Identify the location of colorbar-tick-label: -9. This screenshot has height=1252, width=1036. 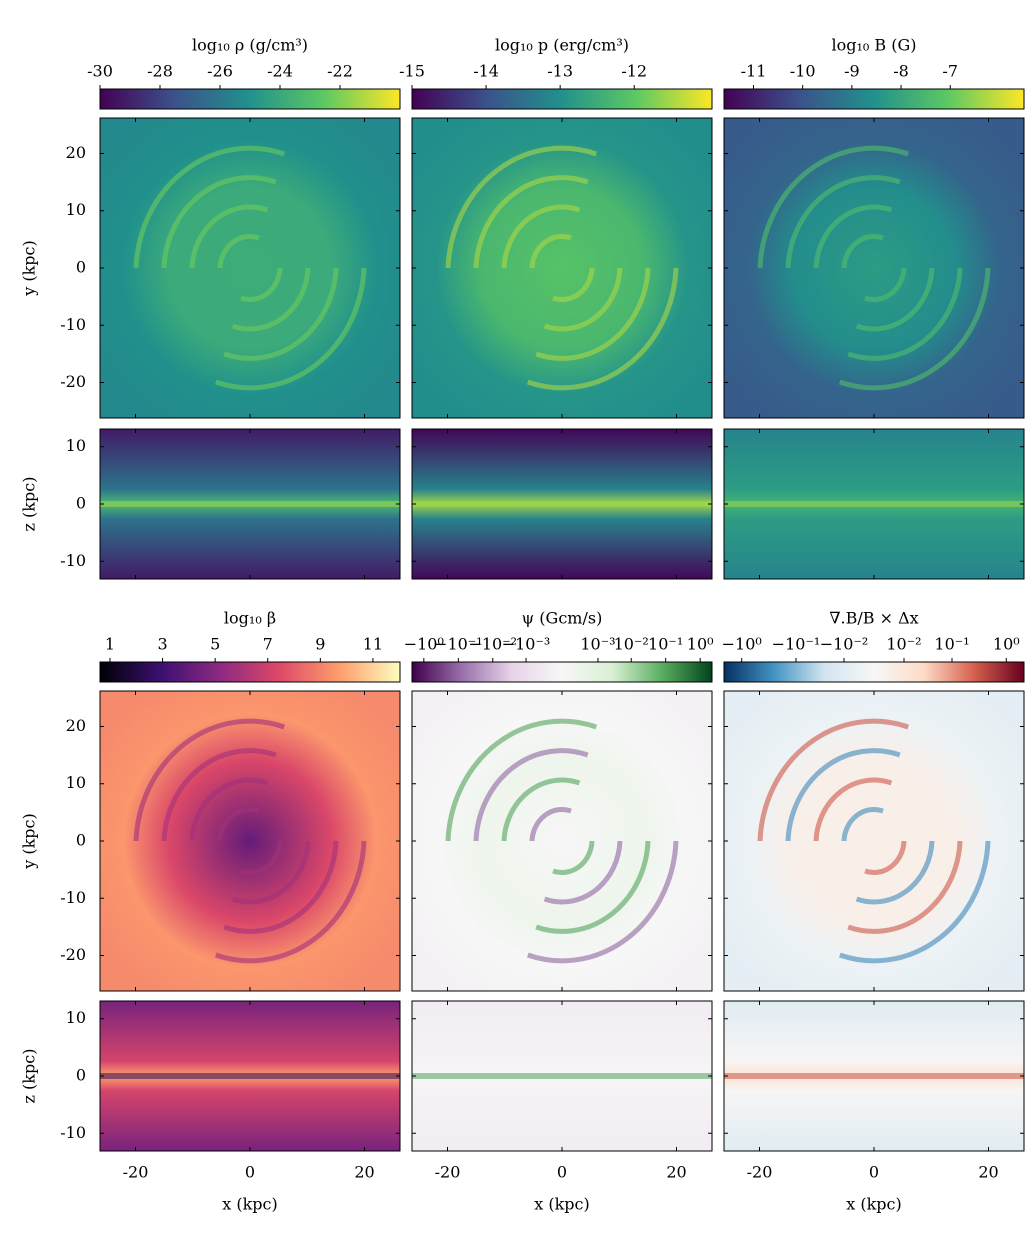
(852, 71).